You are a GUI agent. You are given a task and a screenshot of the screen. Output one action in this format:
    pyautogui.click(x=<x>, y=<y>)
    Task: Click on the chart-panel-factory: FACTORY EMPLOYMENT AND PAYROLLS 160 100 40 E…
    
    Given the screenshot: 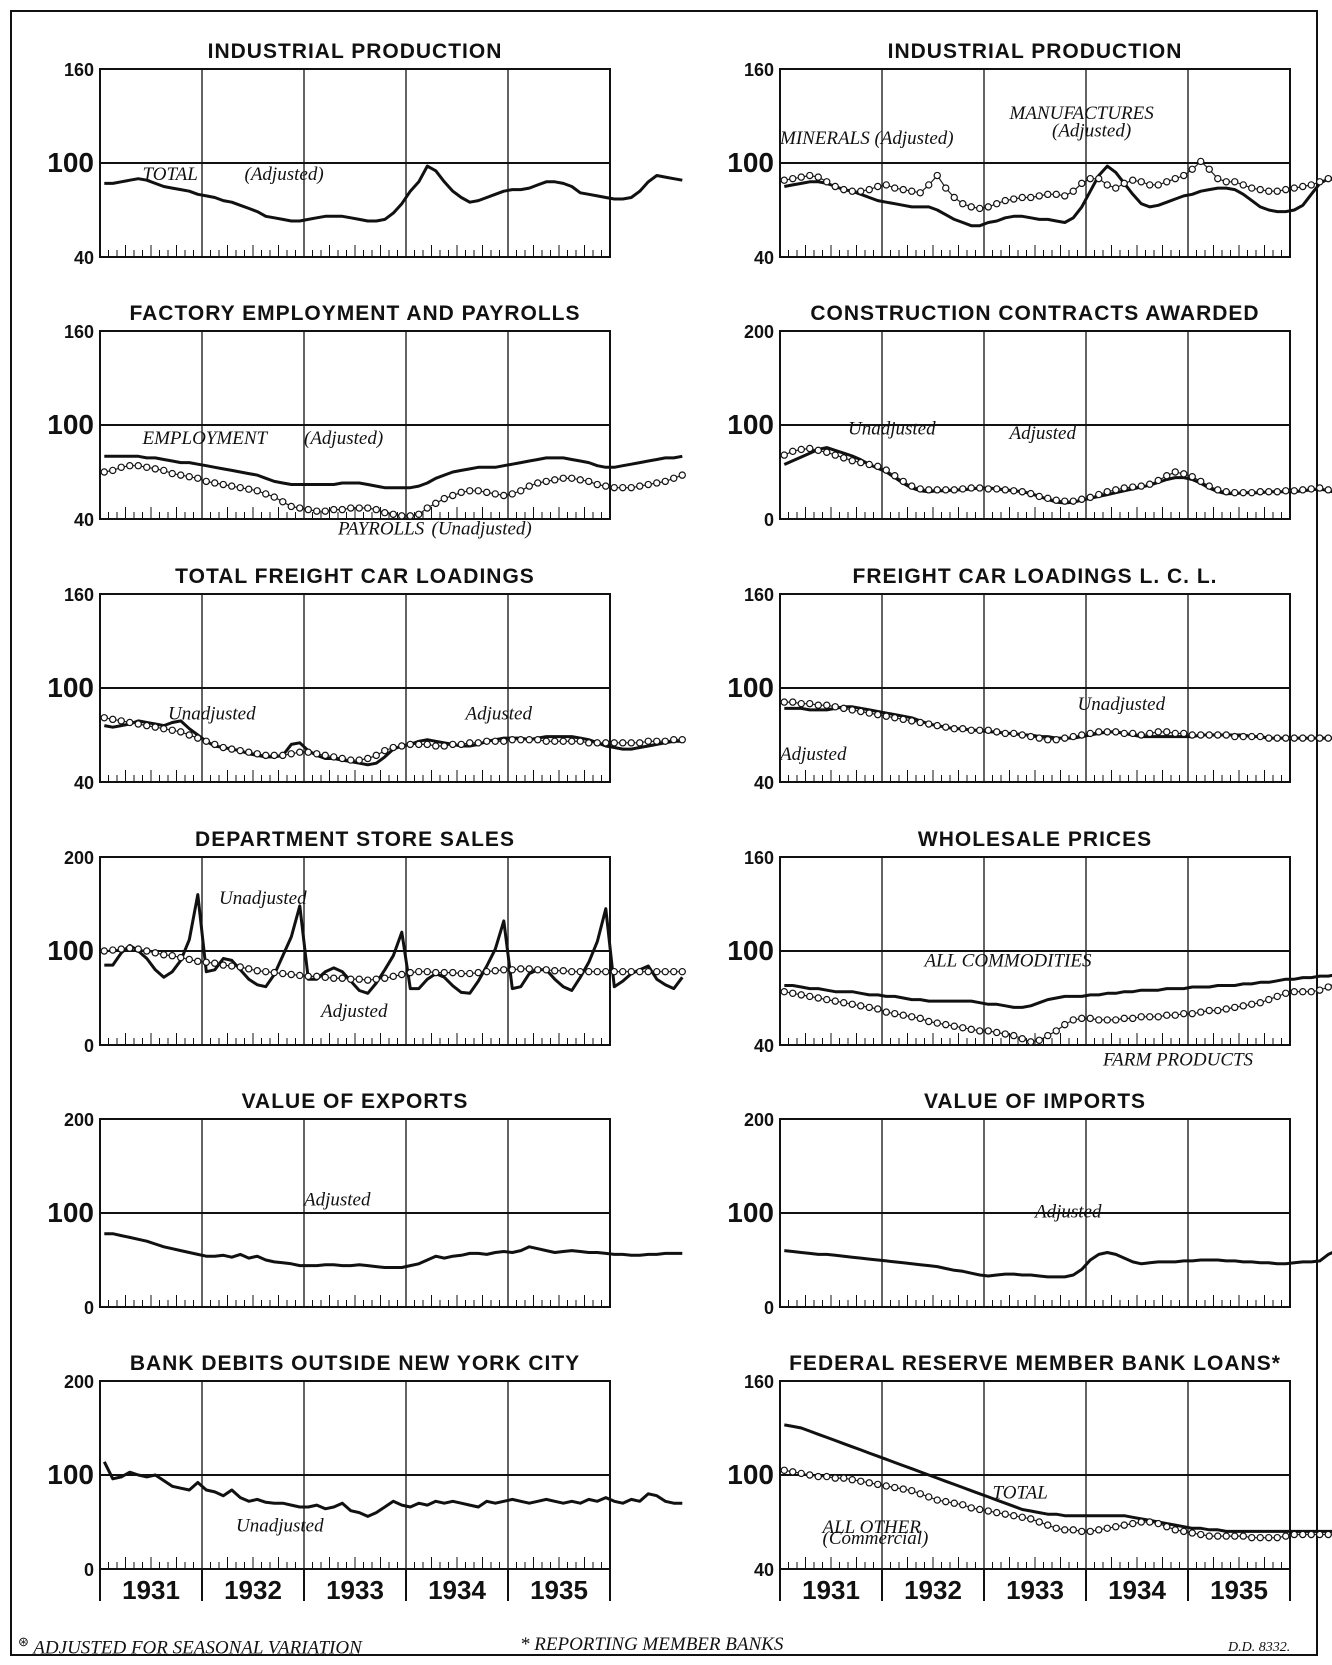 What is the action you would take?
    pyautogui.click(x=343, y=433)
    